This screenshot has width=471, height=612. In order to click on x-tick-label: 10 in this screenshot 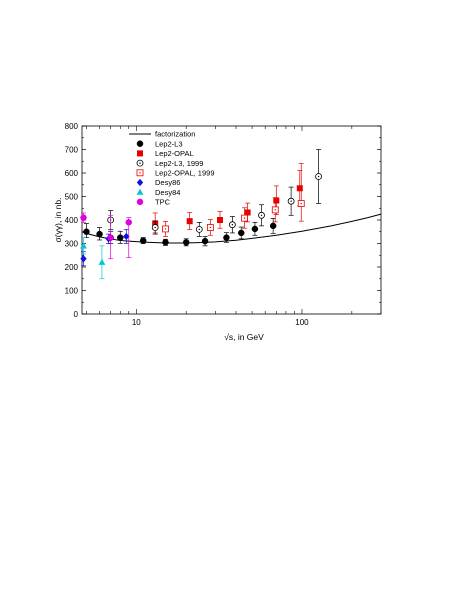, I will do `click(136, 322)`.